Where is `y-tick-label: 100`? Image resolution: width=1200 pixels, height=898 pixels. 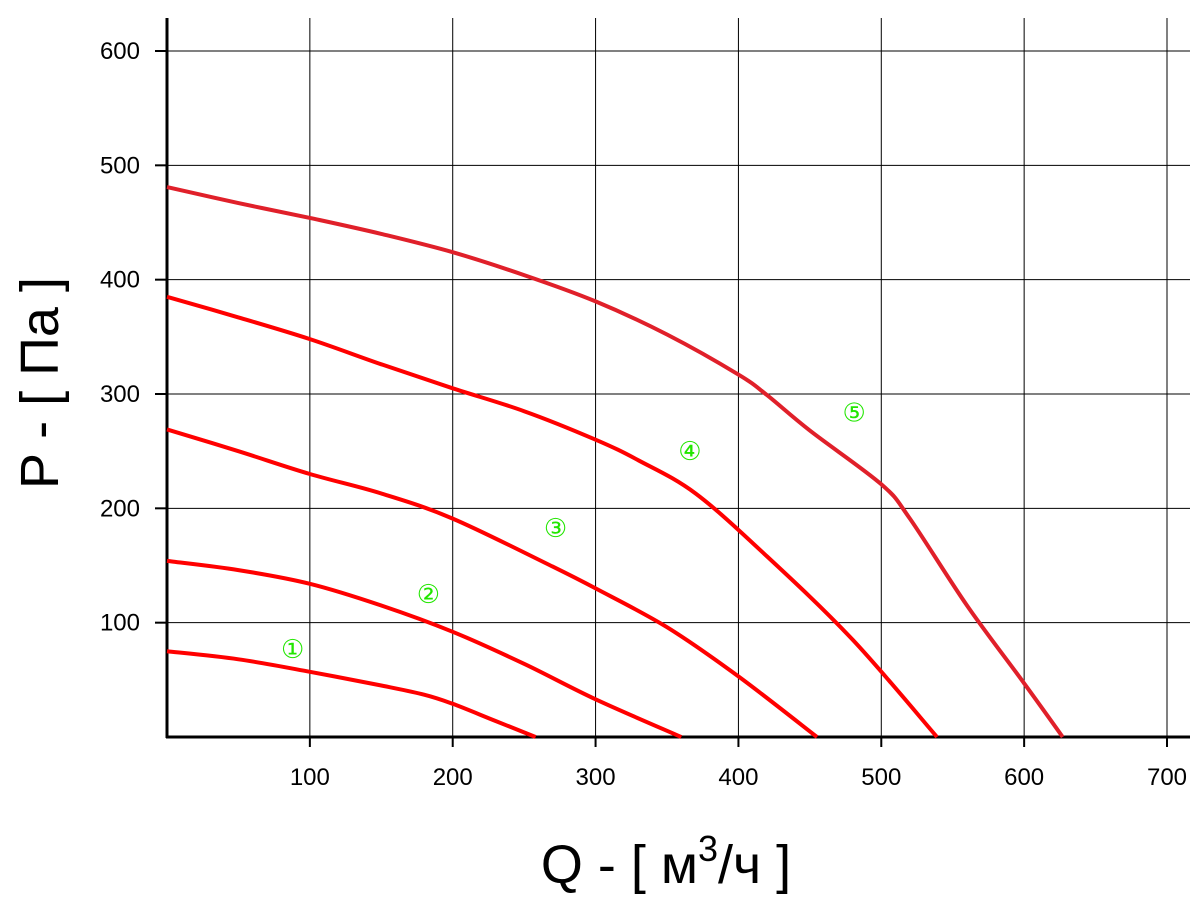 y-tick-label: 100 is located at coordinates (120, 623).